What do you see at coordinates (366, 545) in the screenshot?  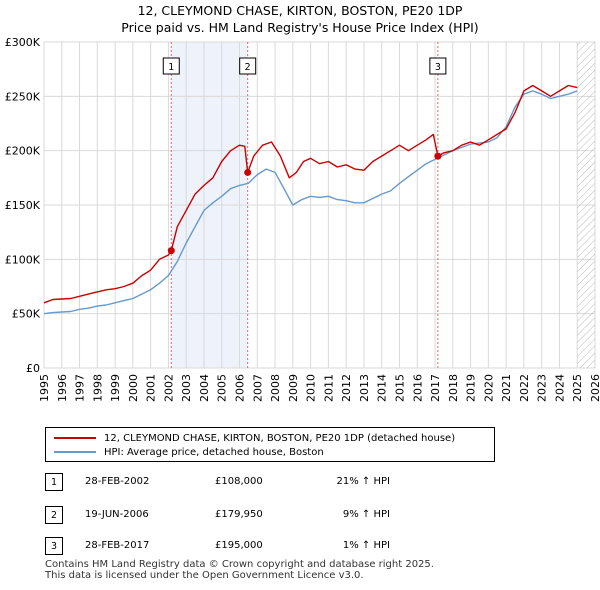 I see `transaction-hpi: 1% ↑ HPI` at bounding box center [366, 545].